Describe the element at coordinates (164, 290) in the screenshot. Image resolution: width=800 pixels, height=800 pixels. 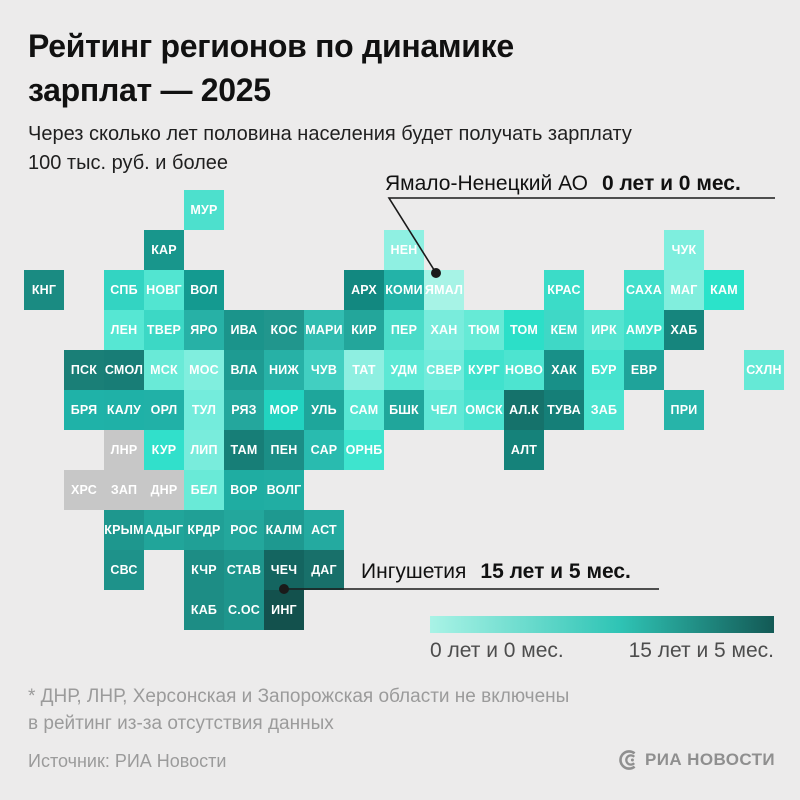
I see `region-tile-label: НОВГ` at that location.